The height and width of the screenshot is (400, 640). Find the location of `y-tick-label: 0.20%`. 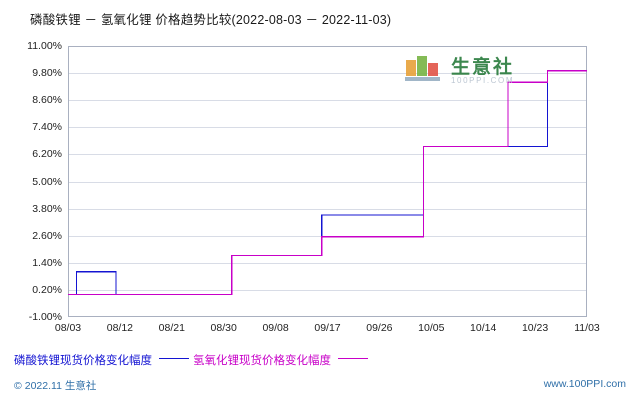

y-tick-label: 0.20% is located at coordinates (47, 289).